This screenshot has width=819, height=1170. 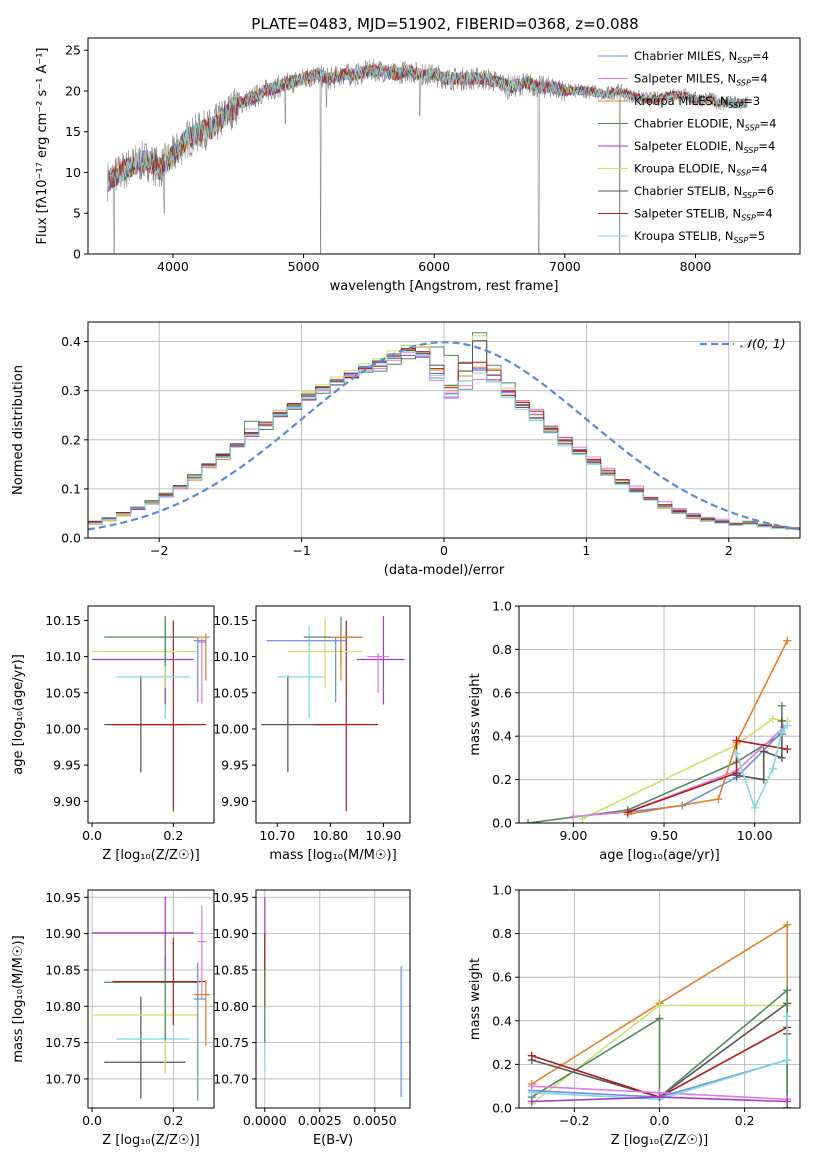 I want to click on x-tick-label: 0, so click(x=444, y=550).